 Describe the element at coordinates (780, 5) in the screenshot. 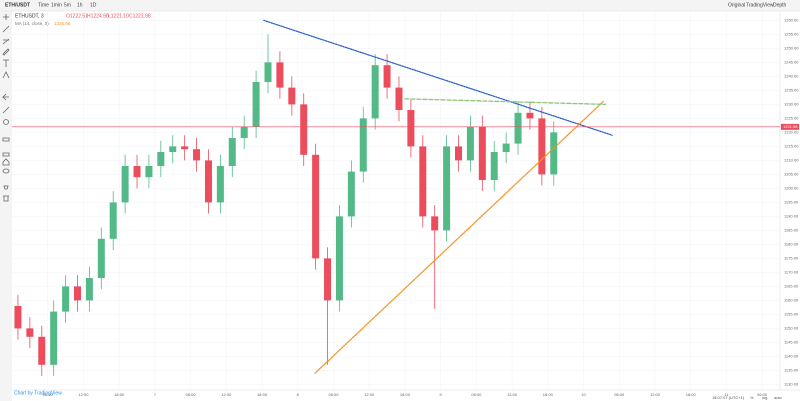

I see `view-button: Depth` at that location.